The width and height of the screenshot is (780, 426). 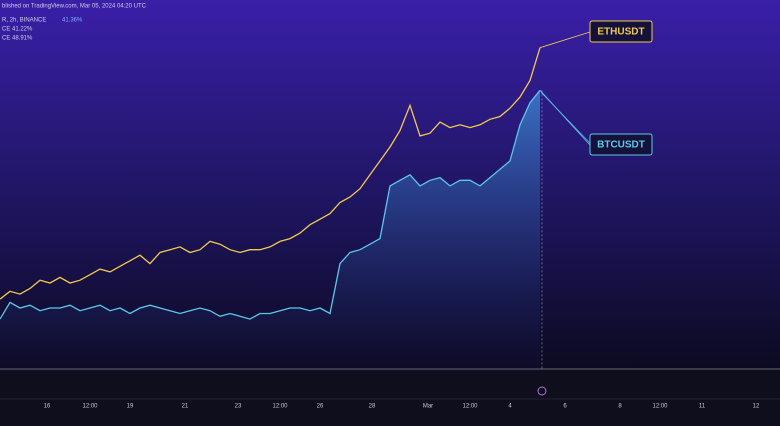 What do you see at coordinates (17, 30) in the screenshot?
I see `header-text: CE 41.22%` at bounding box center [17, 30].